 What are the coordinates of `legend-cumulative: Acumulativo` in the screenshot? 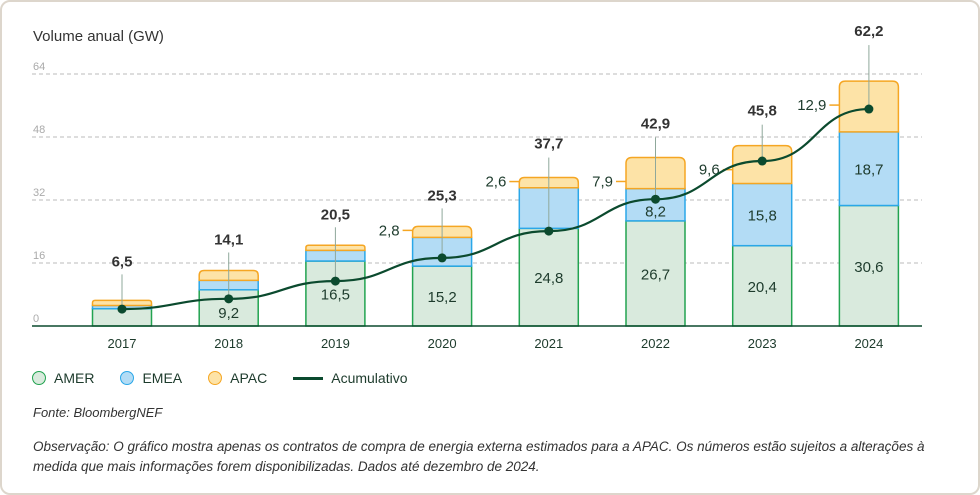 It's located at (350, 378).